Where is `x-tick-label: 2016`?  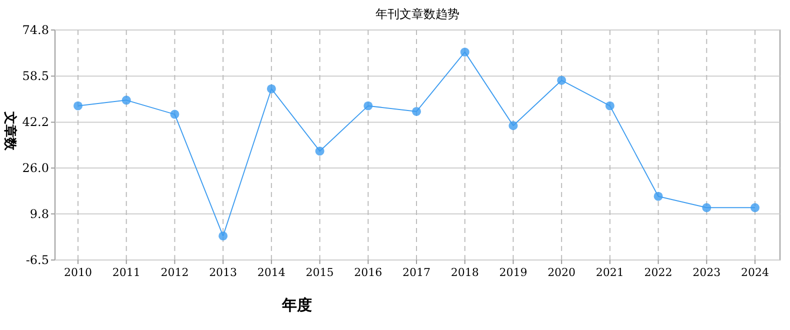 x-tick-label: 2016 is located at coordinates (368, 272).